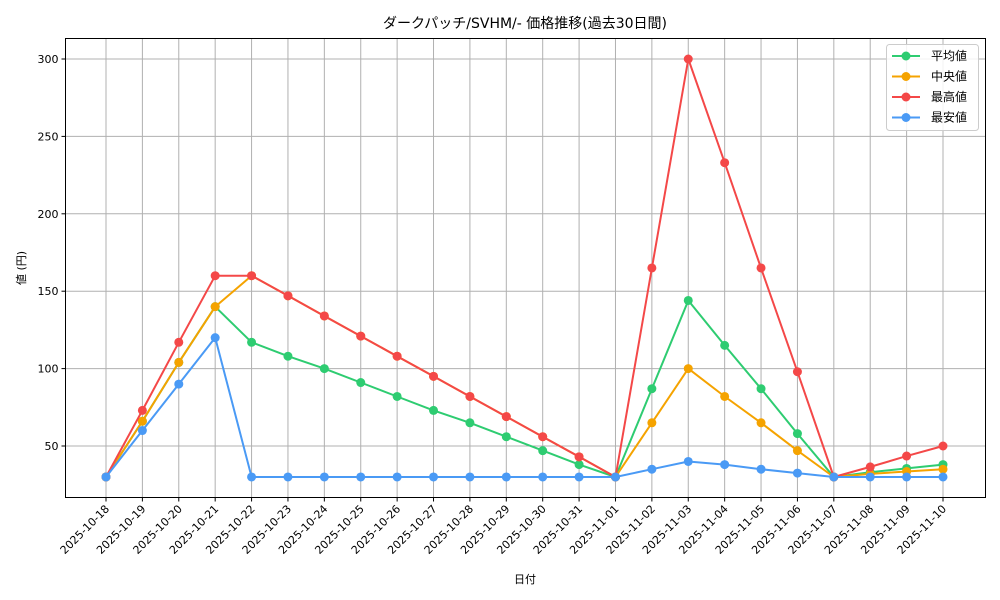  I want to click on chart-title: ダークパッチ/SVHM/- 価格推移(過去30日間), so click(525, 24).